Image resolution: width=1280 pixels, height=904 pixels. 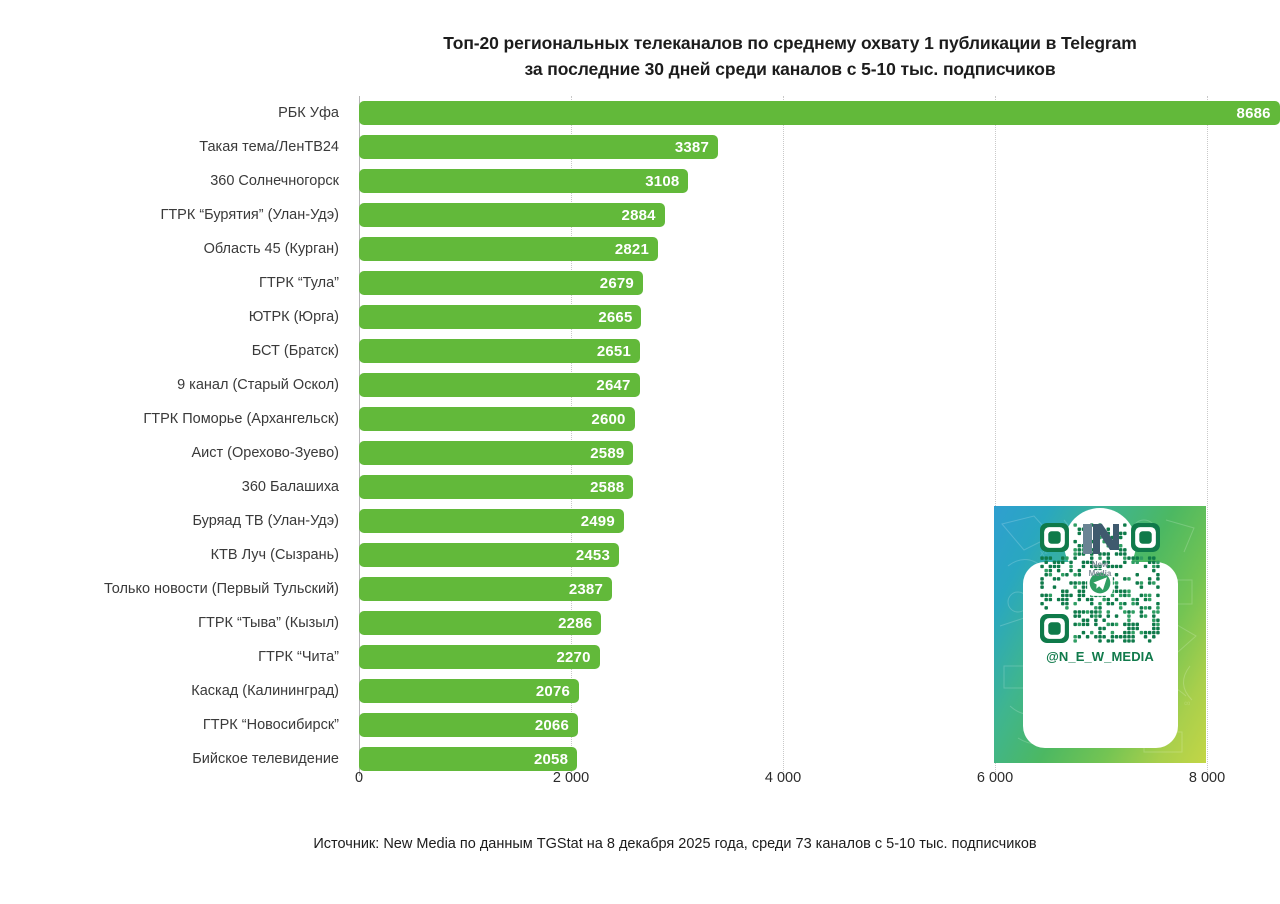 I want to click on bar-value-label: 2589, so click(x=607, y=453).